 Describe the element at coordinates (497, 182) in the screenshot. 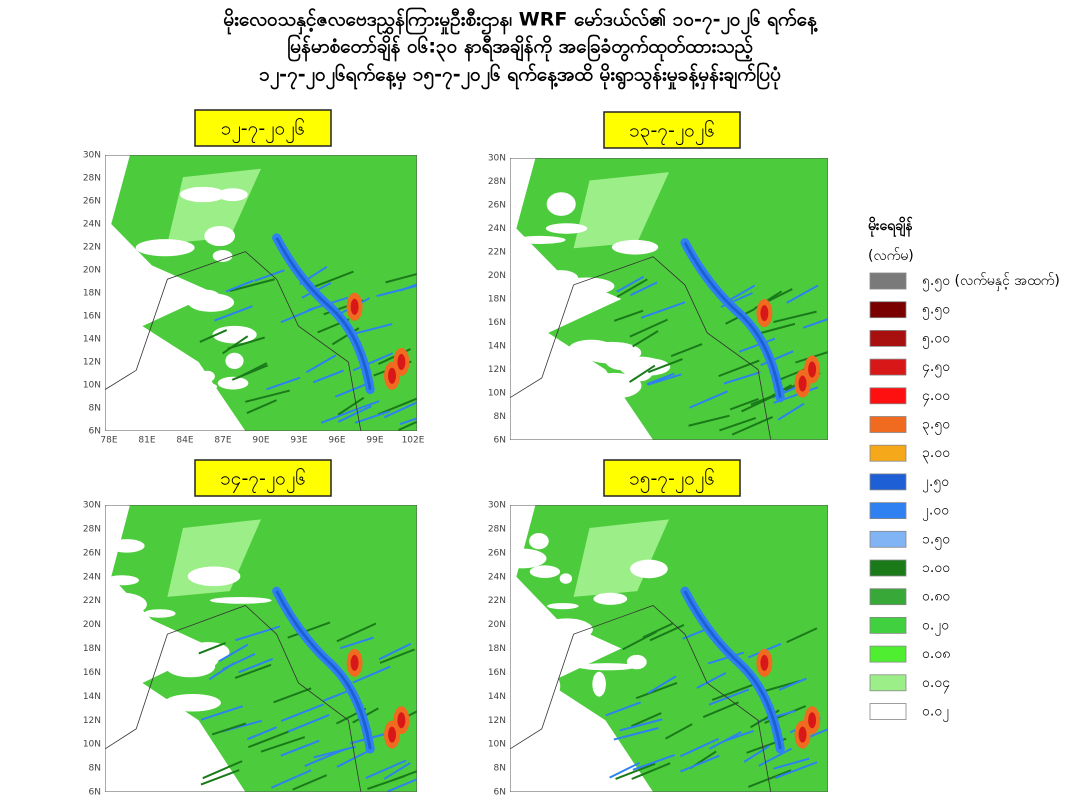

I see `lat-label: 28N` at that location.